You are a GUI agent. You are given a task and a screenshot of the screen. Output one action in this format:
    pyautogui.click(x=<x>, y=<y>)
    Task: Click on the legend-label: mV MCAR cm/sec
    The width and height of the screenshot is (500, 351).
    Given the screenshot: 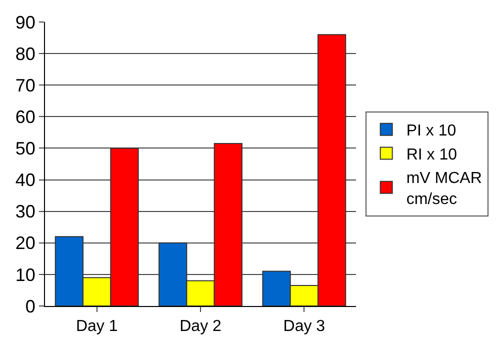 What is the action you would take?
    pyautogui.click(x=444, y=189)
    